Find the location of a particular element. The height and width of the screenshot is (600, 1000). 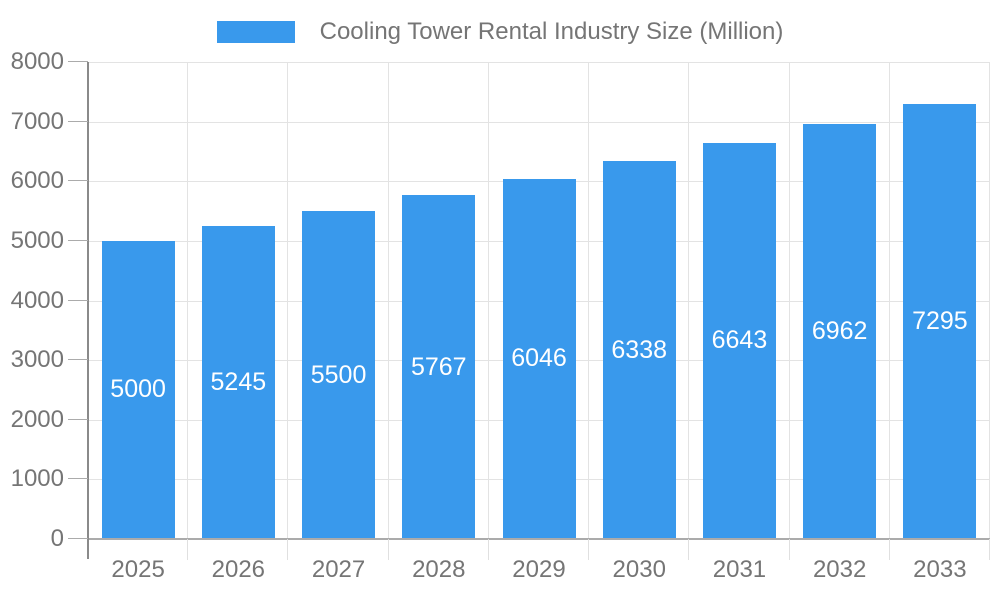

y-tick-label: 7000 is located at coordinates (37, 121).